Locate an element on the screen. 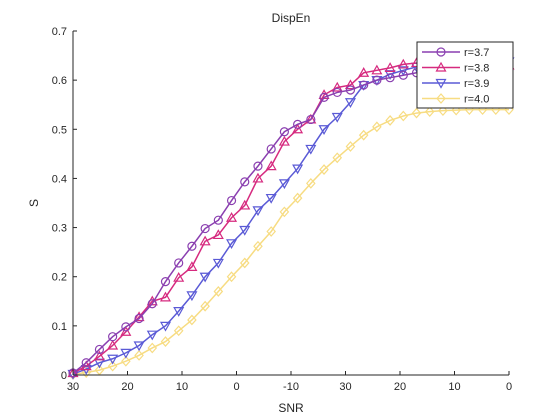 The width and height of the screenshot is (560, 420). y-tick-label: 0.2 is located at coordinates (59, 278).